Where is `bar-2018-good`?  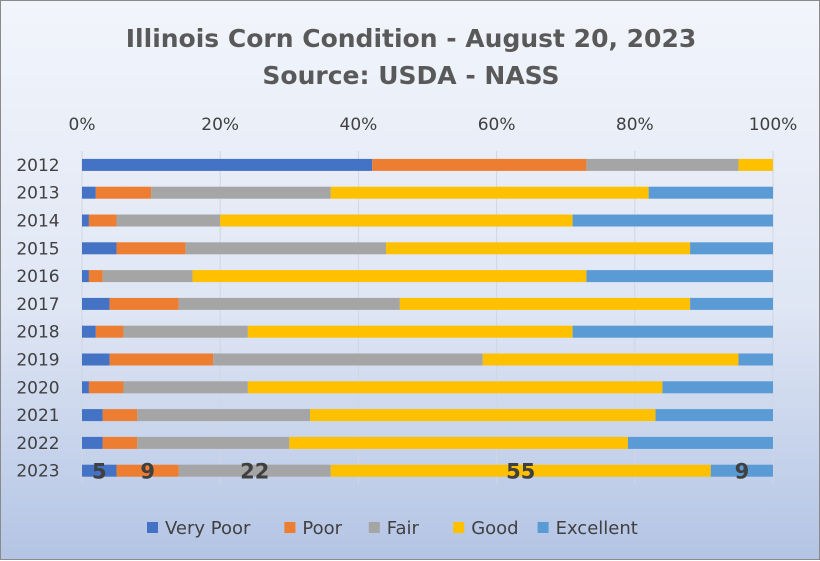
bar-2018-good is located at coordinates (410, 331).